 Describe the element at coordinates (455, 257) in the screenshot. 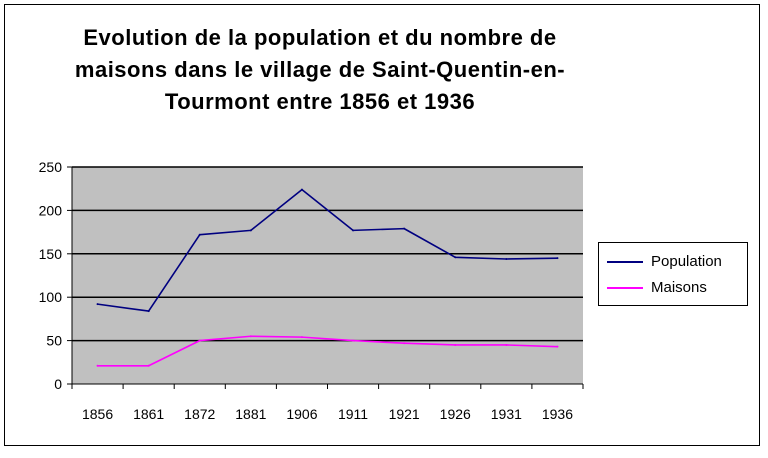

I see `data-point-population-1926` at that location.